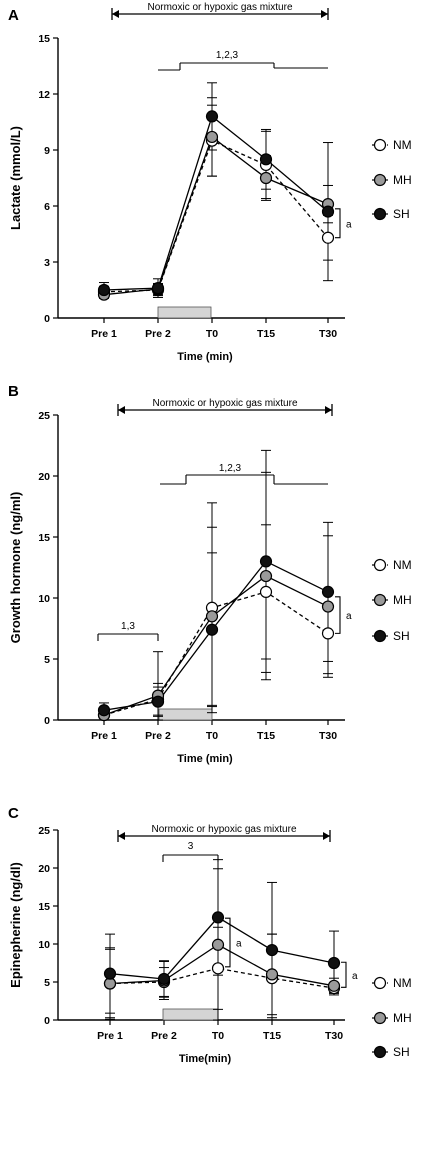 This screenshot has width=436, height=1153. What do you see at coordinates (392, 145) in the screenshot?
I see `legend-item-nm: NM` at bounding box center [392, 145].